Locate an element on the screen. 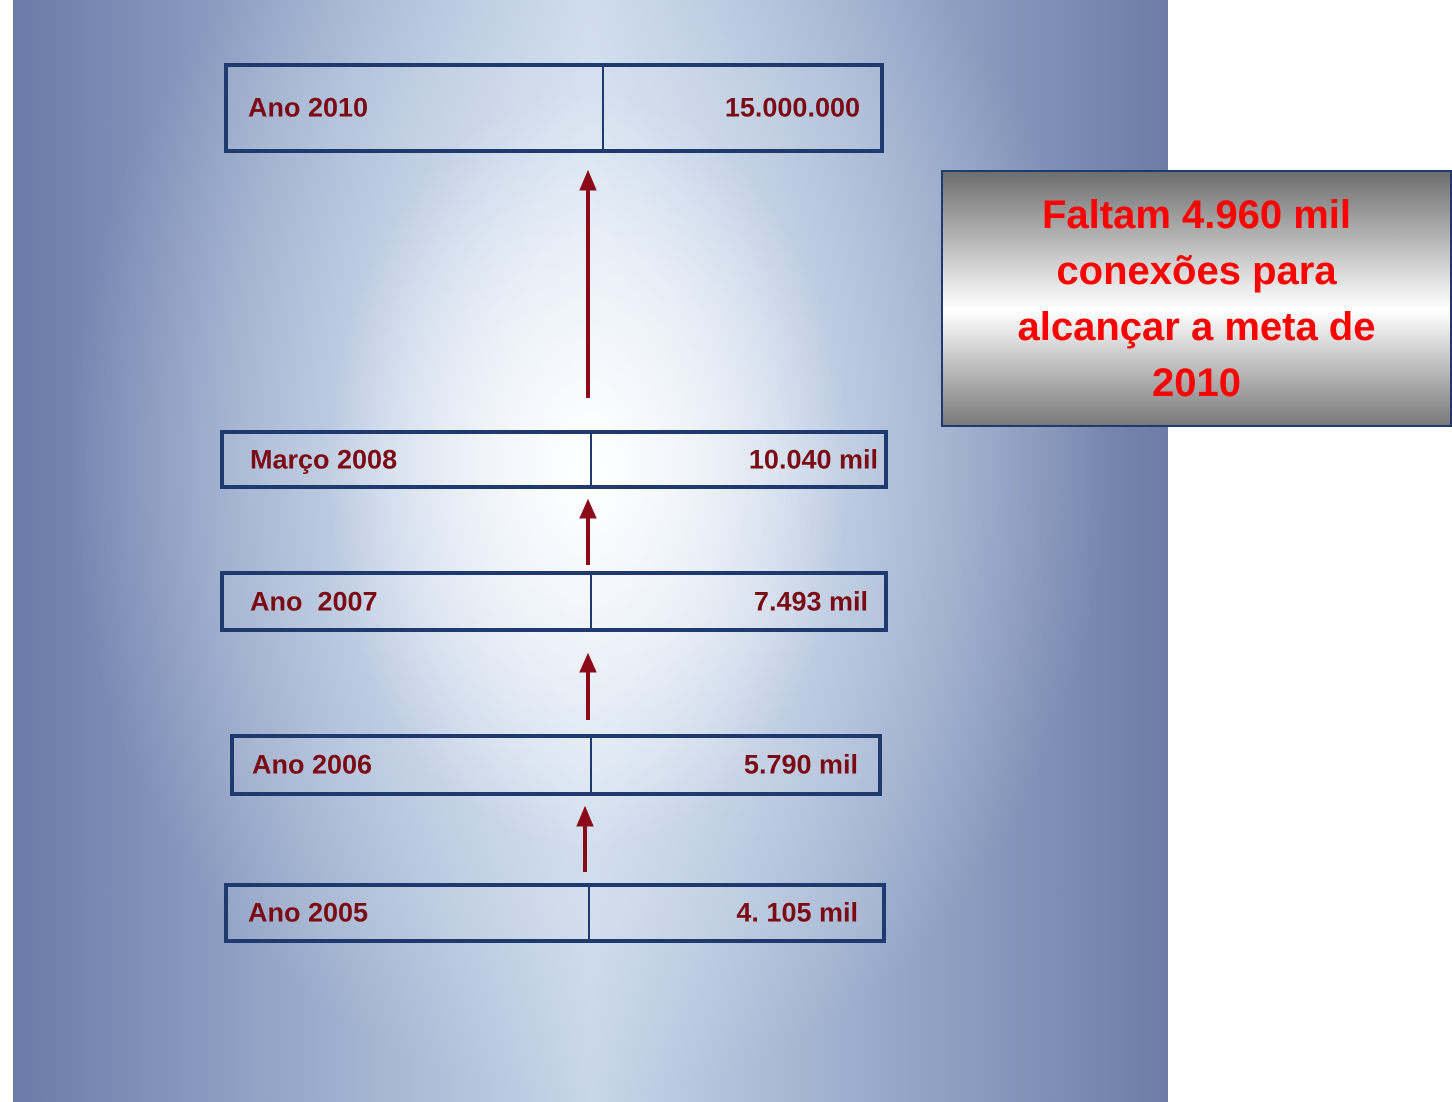 The width and height of the screenshot is (1452, 1102). row-box: Ano 2005 4. 105 mil is located at coordinates (555, 913).